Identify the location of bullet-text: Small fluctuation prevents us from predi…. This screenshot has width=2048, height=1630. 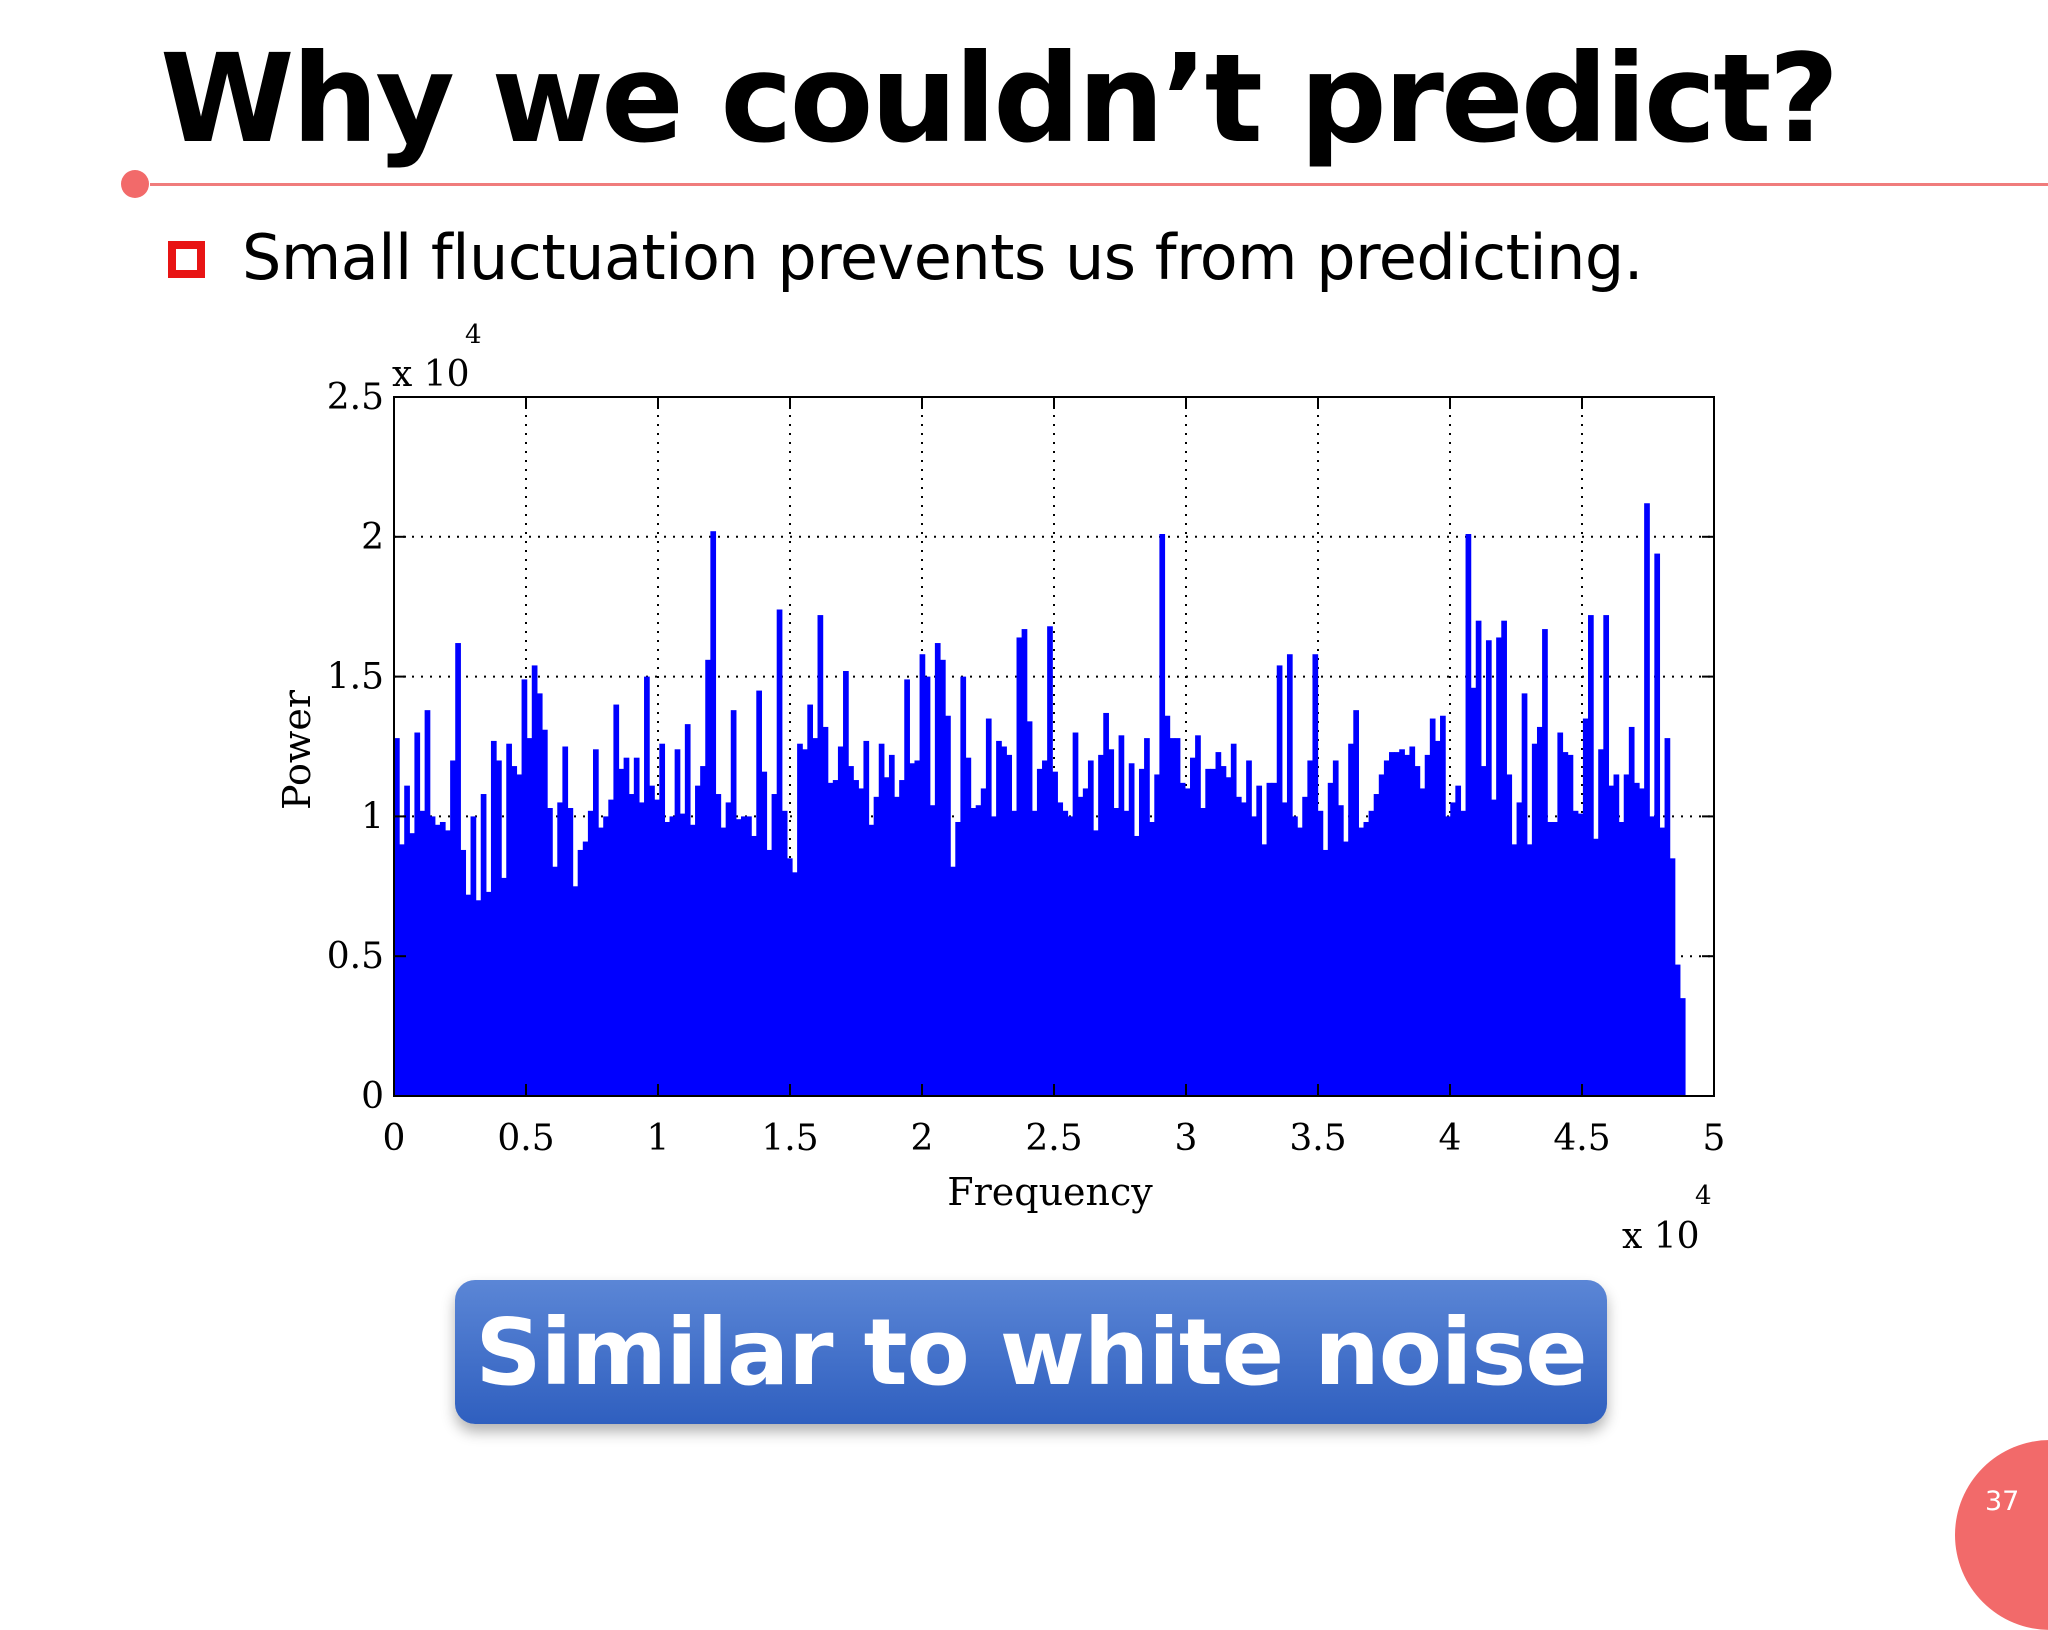
(942, 257).